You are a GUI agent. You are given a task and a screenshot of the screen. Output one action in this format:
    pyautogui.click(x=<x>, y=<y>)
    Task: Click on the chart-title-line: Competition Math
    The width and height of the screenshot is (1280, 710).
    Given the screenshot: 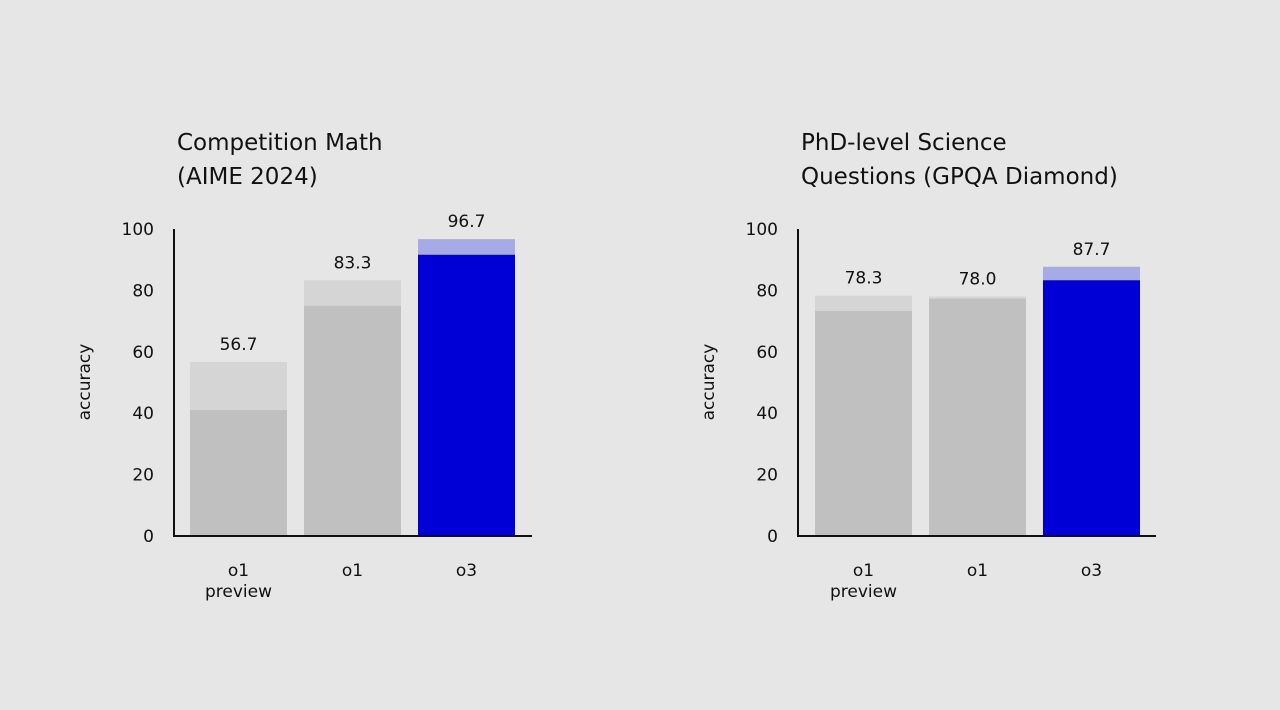 What is the action you would take?
    pyautogui.click(x=280, y=143)
    